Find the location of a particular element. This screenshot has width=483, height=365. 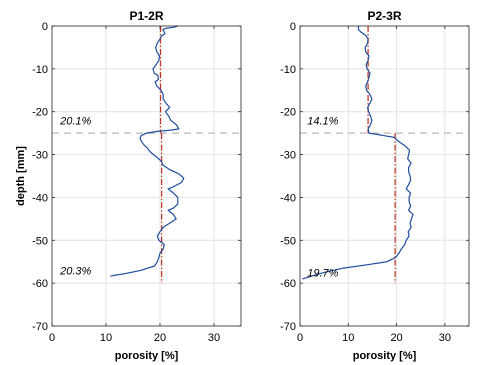

chart-title: P2-3R is located at coordinates (384, 16).